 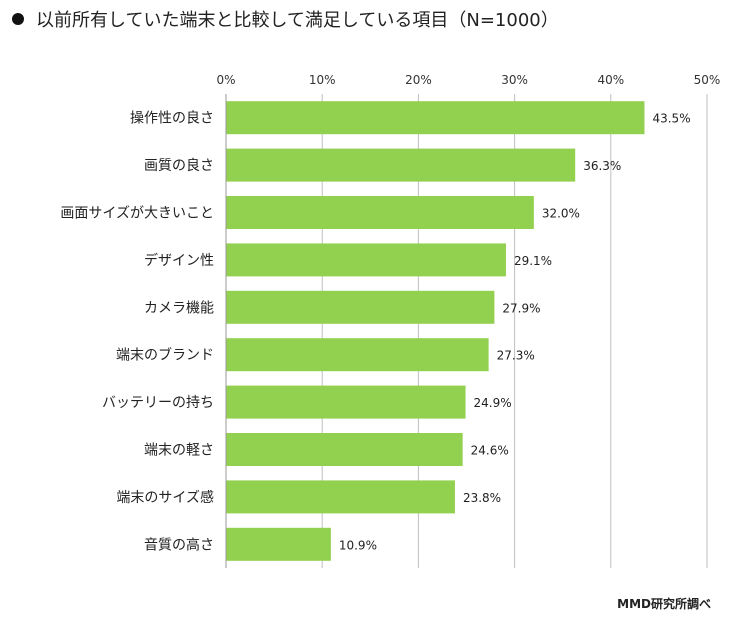 What do you see at coordinates (516, 356) in the screenshot?
I see `value-label: 27.3%` at bounding box center [516, 356].